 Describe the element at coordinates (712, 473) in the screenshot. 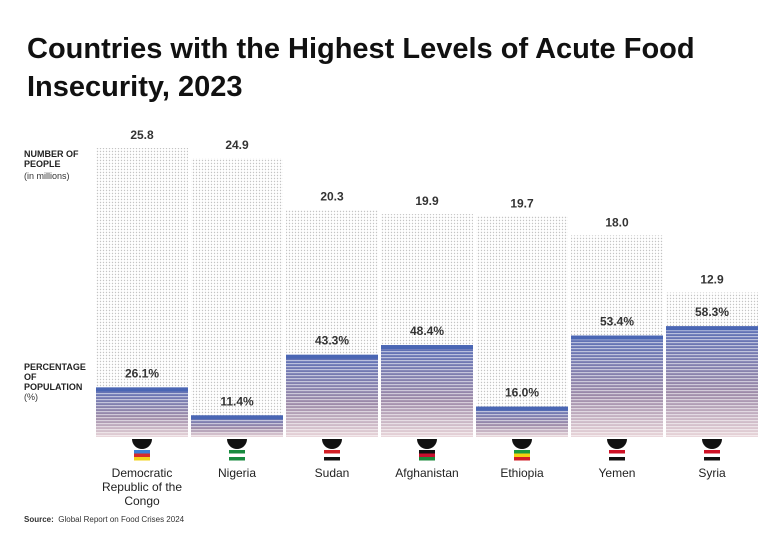

I see `category-label: Syria` at that location.